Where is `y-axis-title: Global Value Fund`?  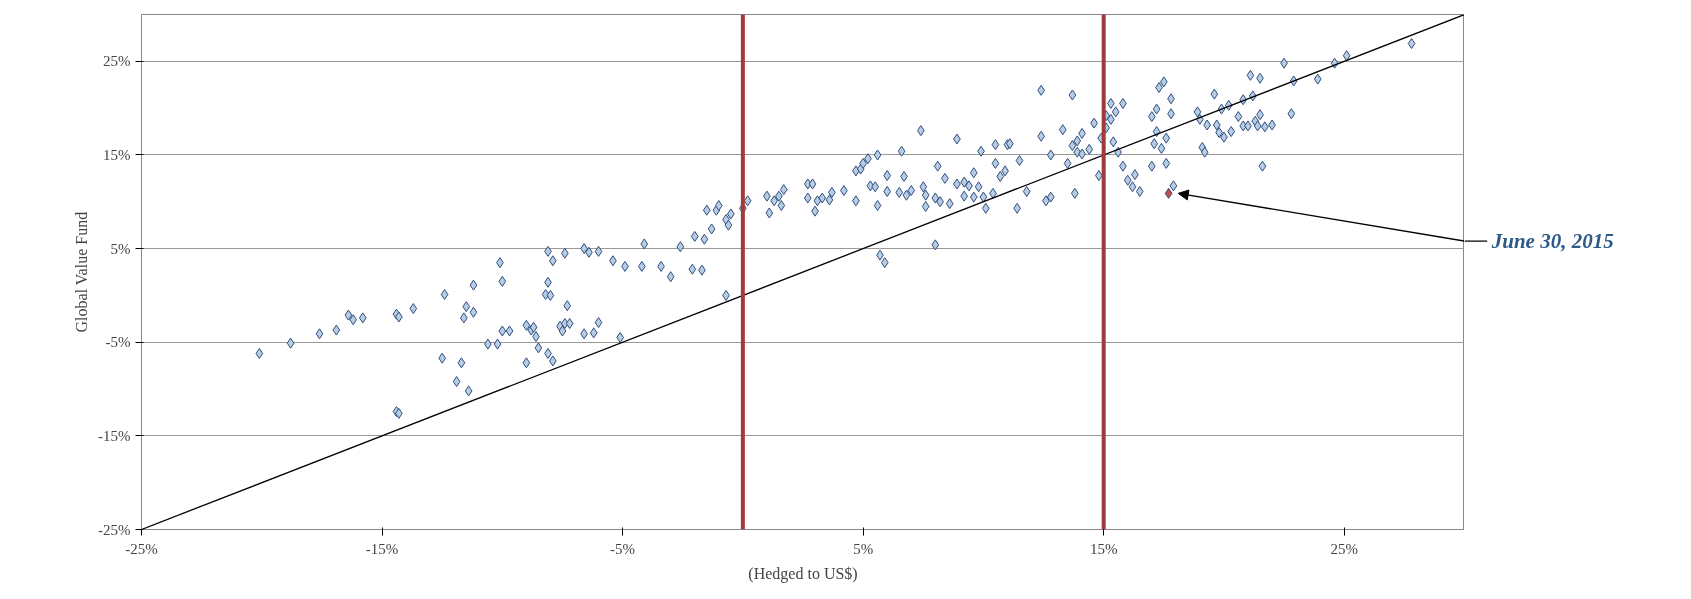 y-axis-title: Global Value Fund is located at coordinates (82, 272).